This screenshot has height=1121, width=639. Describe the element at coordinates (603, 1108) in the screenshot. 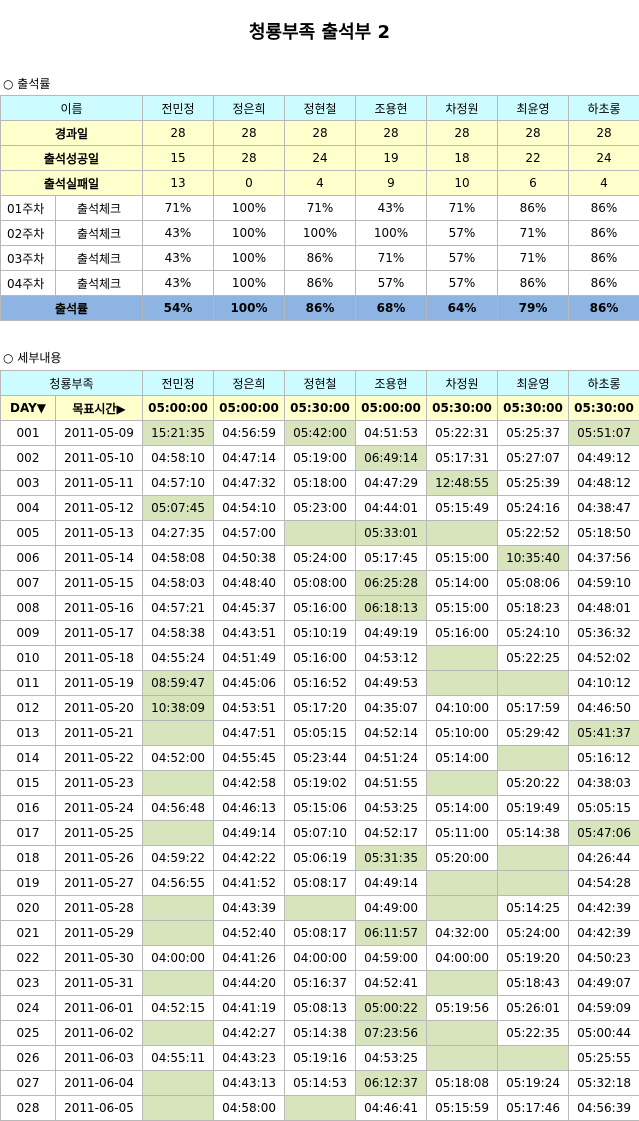

I see `cell: 04:56:39` at that location.